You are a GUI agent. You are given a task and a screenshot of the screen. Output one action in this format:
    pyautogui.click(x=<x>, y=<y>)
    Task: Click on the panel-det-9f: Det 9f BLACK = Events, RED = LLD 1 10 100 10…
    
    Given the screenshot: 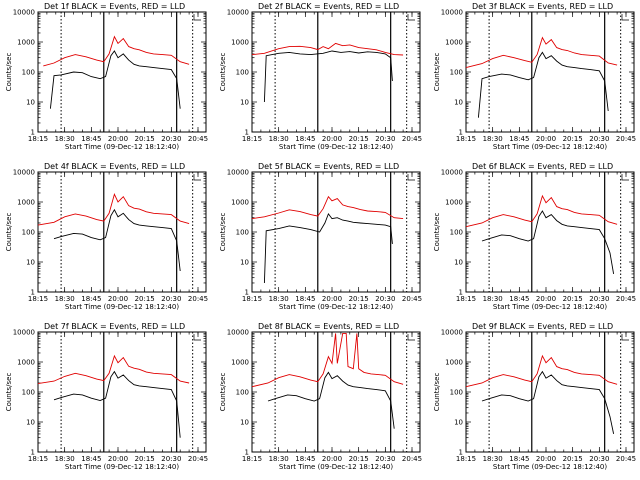 What is the action you would take?
    pyautogui.click(x=534, y=396)
    